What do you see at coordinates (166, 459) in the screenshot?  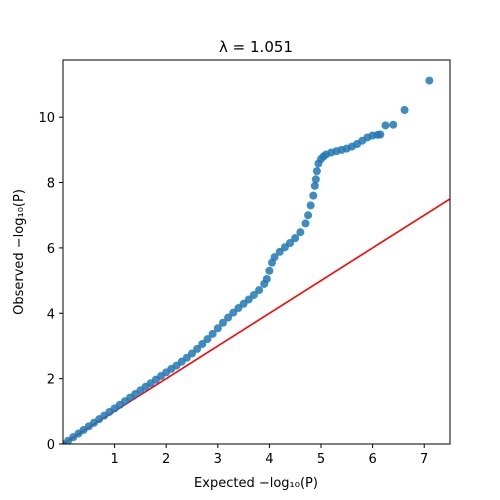 I see `x-tick-label: 2` at bounding box center [166, 459].